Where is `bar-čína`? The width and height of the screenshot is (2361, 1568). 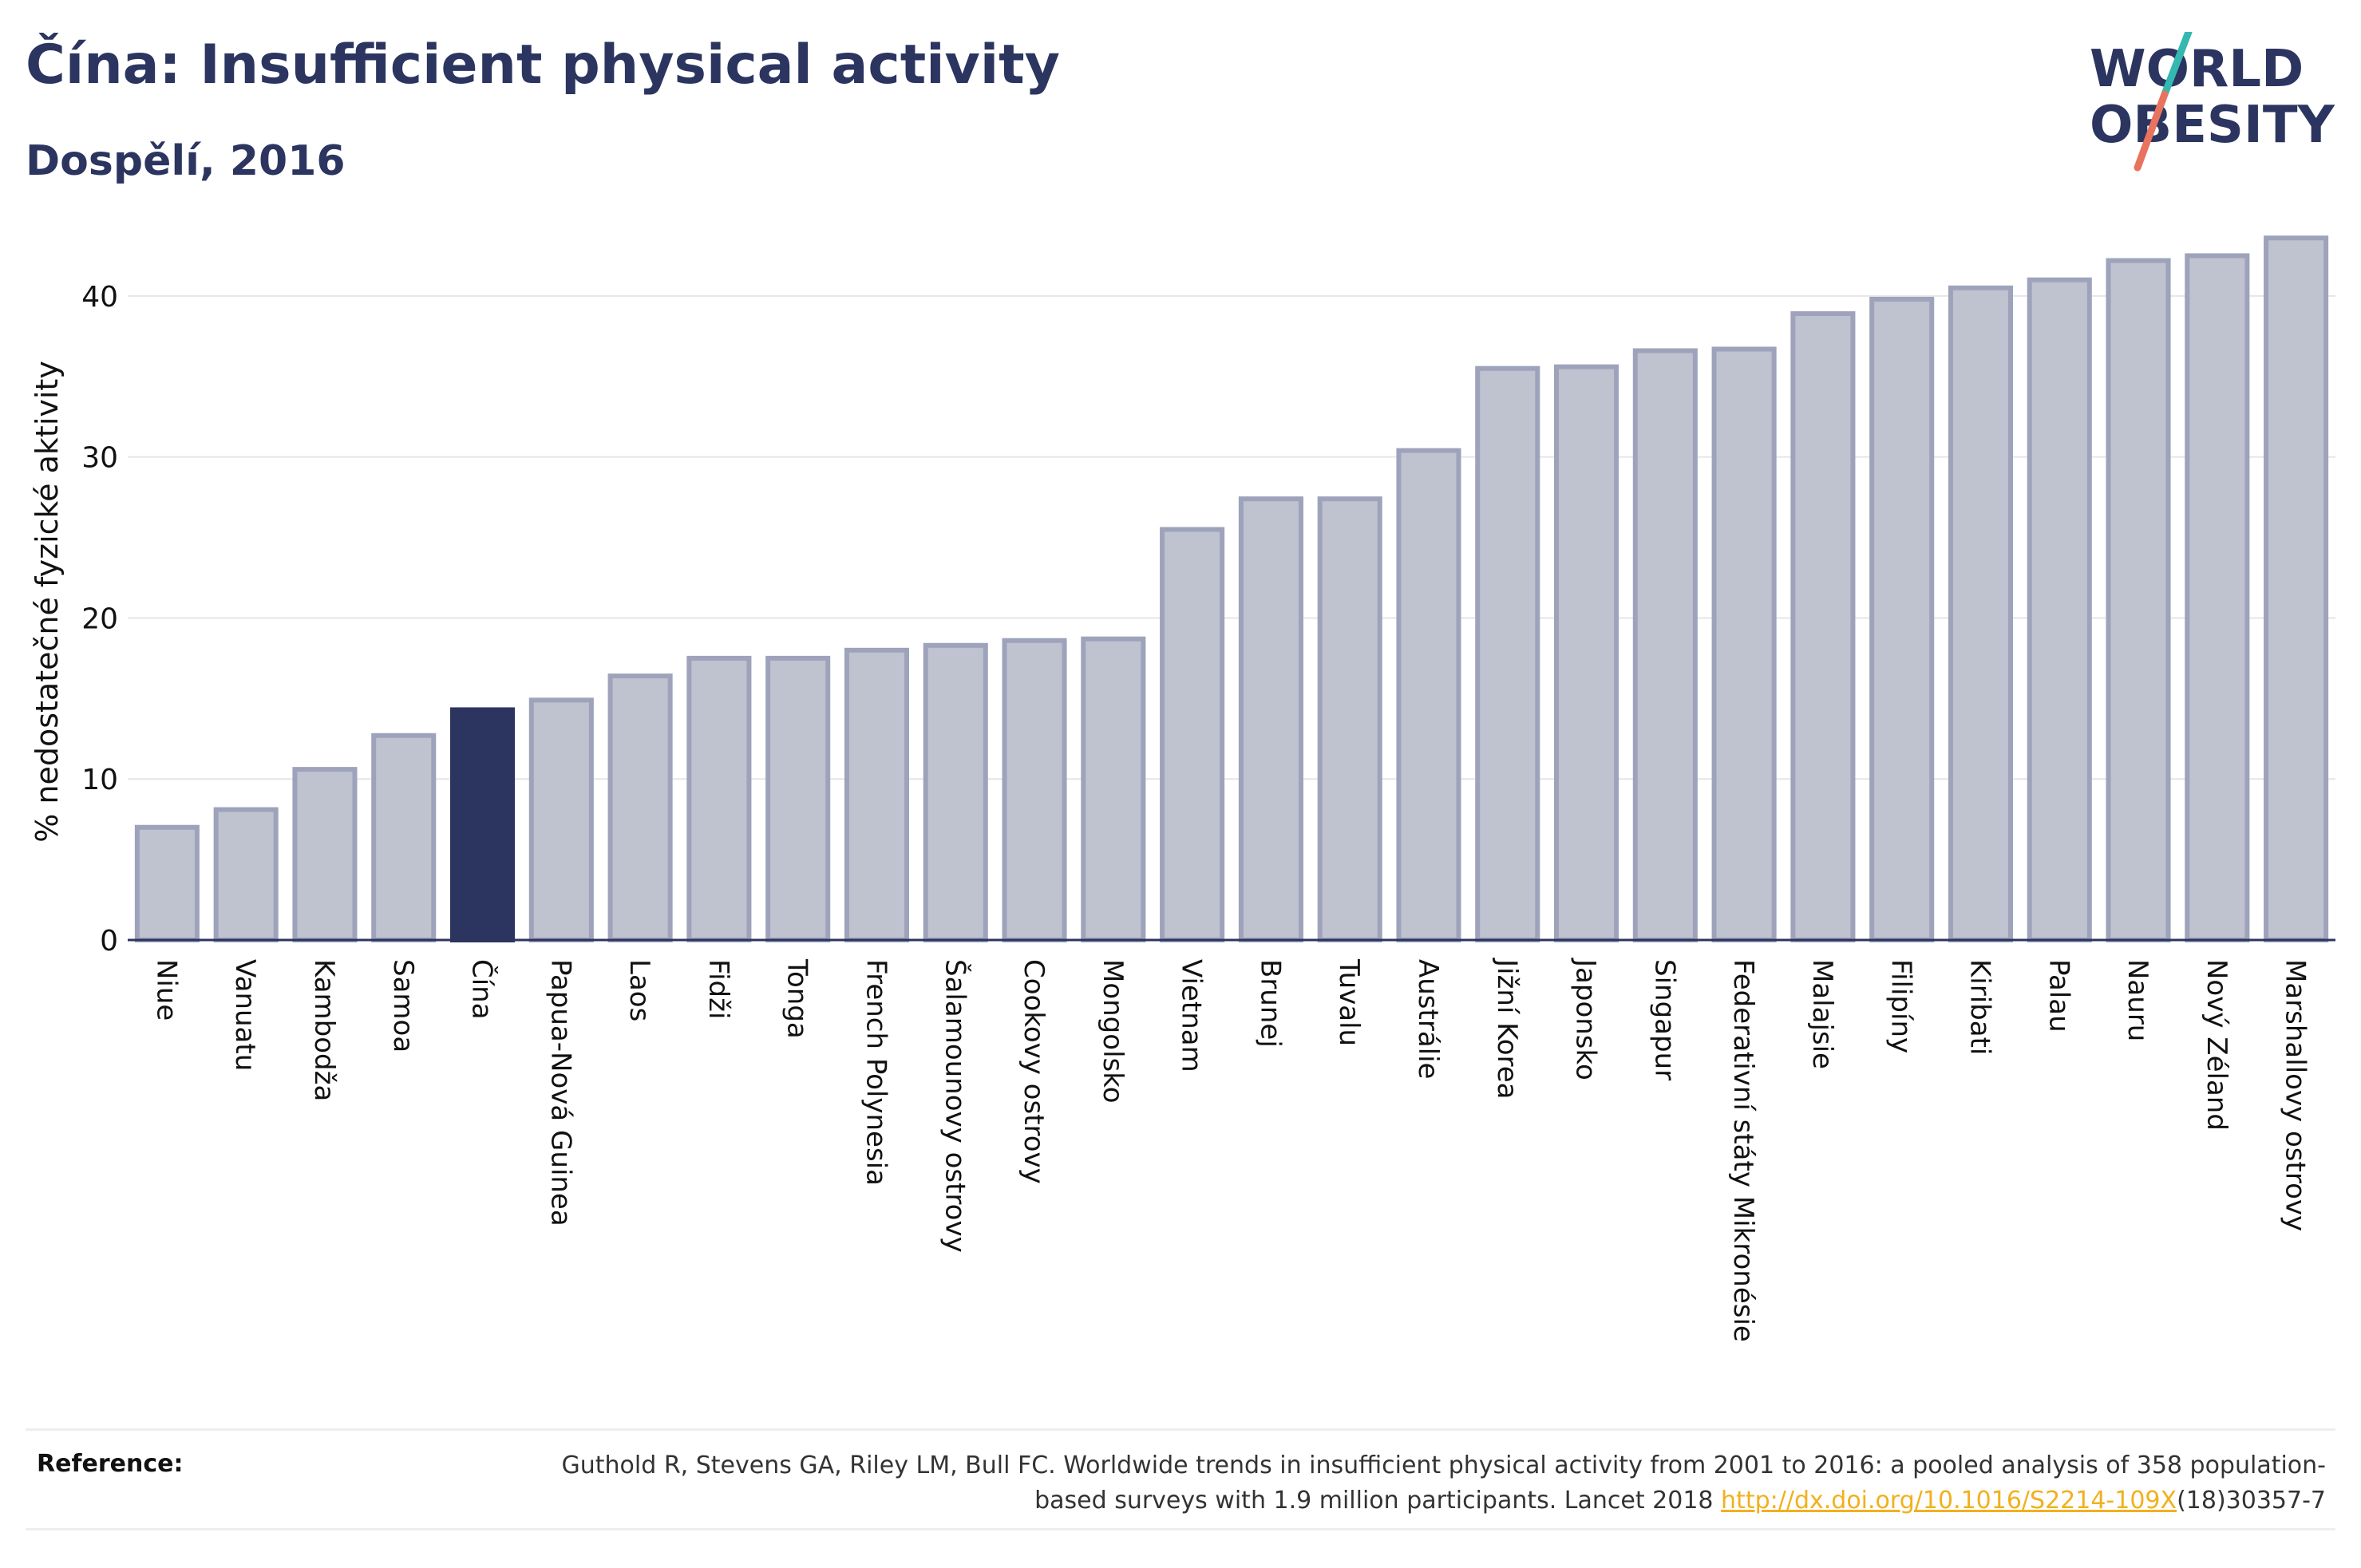
bar-čína is located at coordinates (482, 824).